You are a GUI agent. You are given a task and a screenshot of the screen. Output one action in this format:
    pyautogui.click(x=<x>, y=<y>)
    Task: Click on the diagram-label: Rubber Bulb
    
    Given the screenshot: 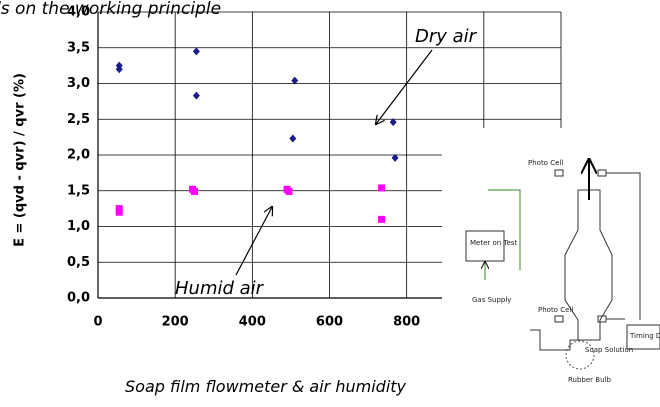 What is the action you would take?
    pyautogui.click(x=589, y=380)
    